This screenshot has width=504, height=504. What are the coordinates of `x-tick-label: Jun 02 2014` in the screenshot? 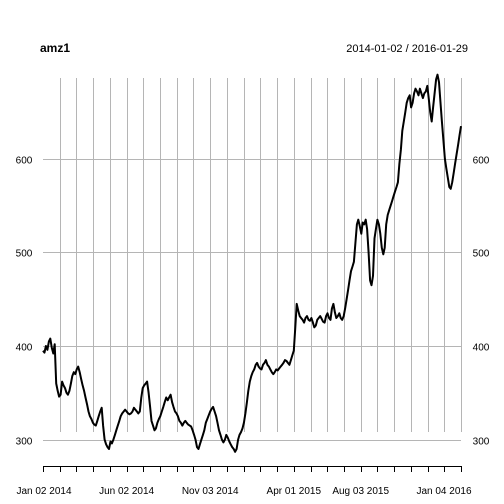 It's located at (126, 491).